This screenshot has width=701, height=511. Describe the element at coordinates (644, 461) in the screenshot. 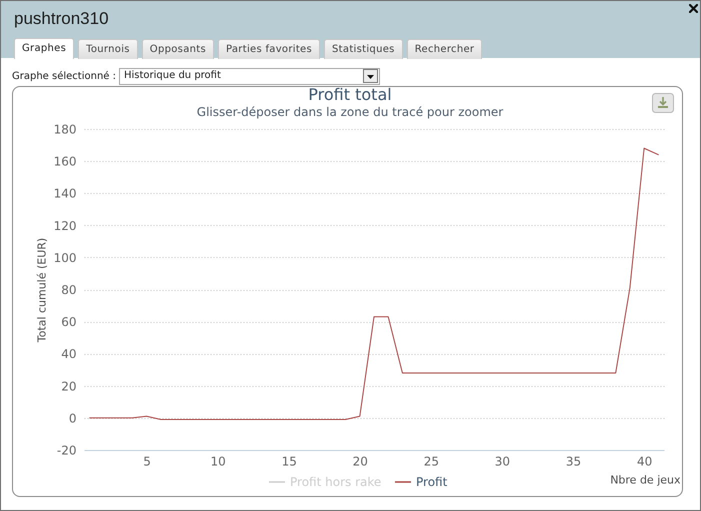

I see `x-tick-label: 40` at that location.